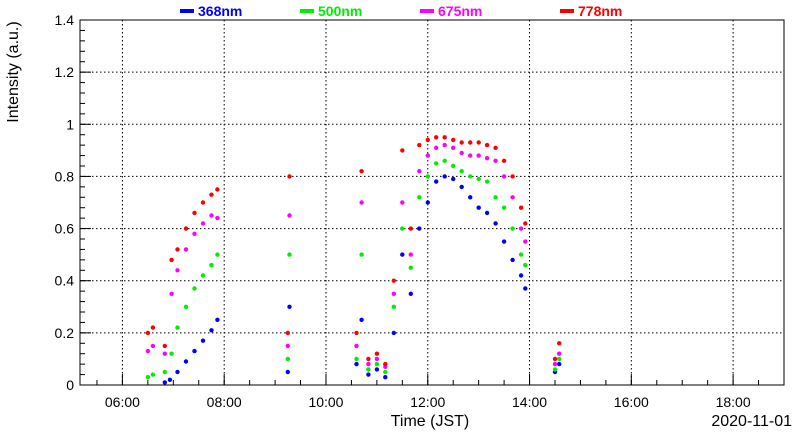 The width and height of the screenshot is (800, 434). What do you see at coordinates (13, 71) in the screenshot?
I see `y-axis-title: Intensity (a.u.)` at bounding box center [13, 71].